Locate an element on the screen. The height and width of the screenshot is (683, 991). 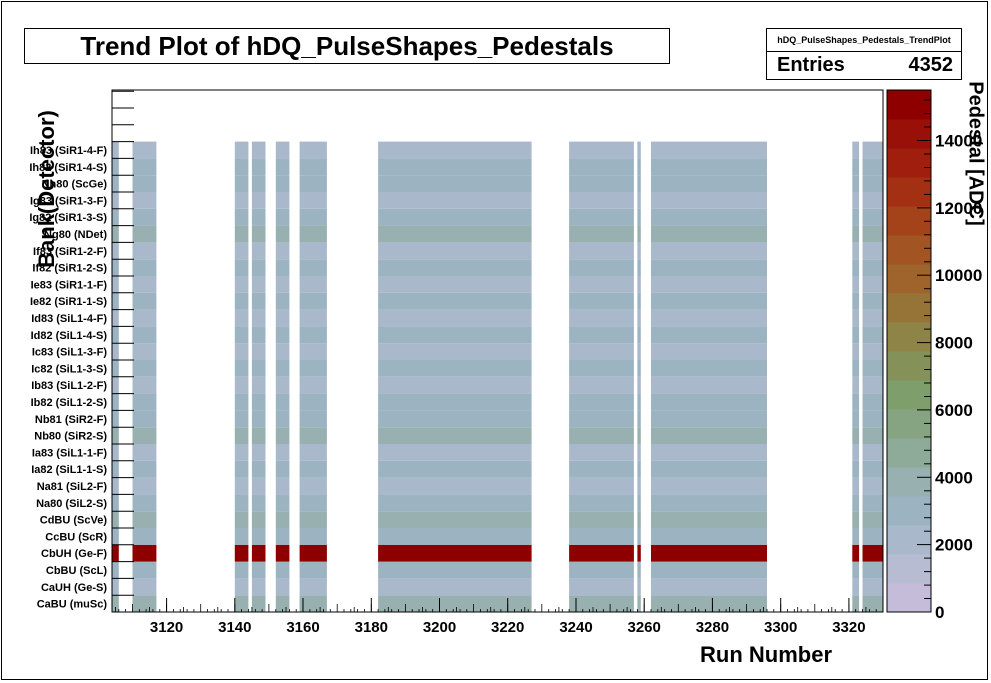
y-tick-label: Na81 (SiL2-F) is located at coordinates (72, 487).